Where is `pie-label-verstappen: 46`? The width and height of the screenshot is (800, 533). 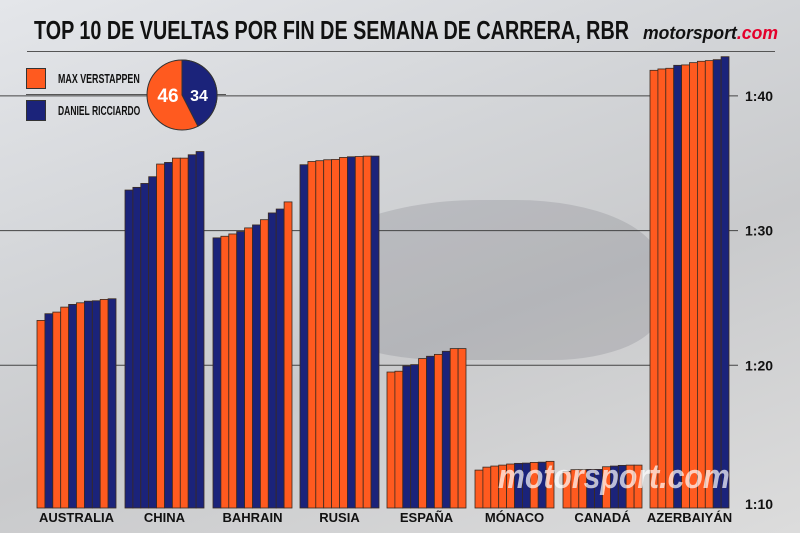
pie-label-verstappen: 46 is located at coordinates (167, 96).